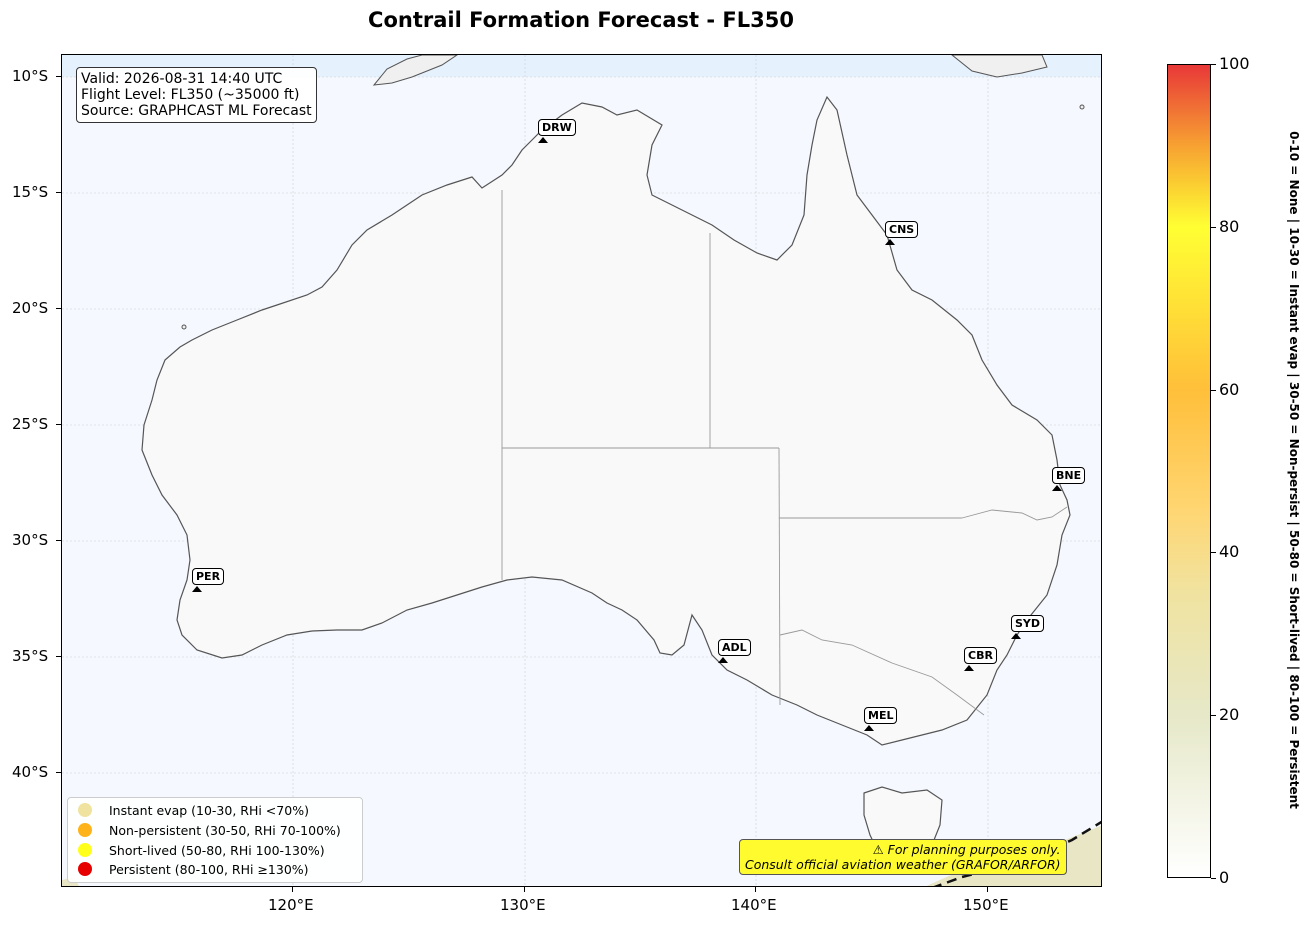  I want to click on city-label: ADL, so click(734, 647).